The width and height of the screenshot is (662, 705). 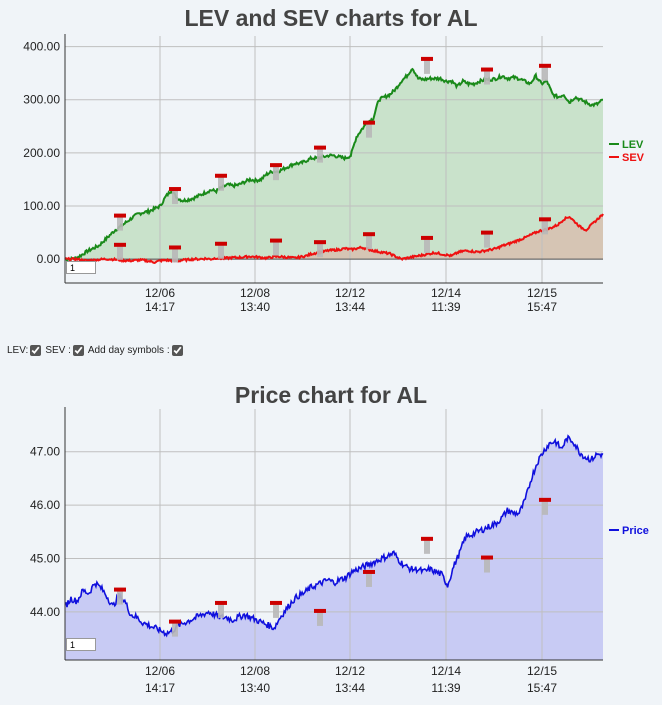 What do you see at coordinates (177, 350) in the screenshot?
I see `day-symbols-checkbox` at bounding box center [177, 350].